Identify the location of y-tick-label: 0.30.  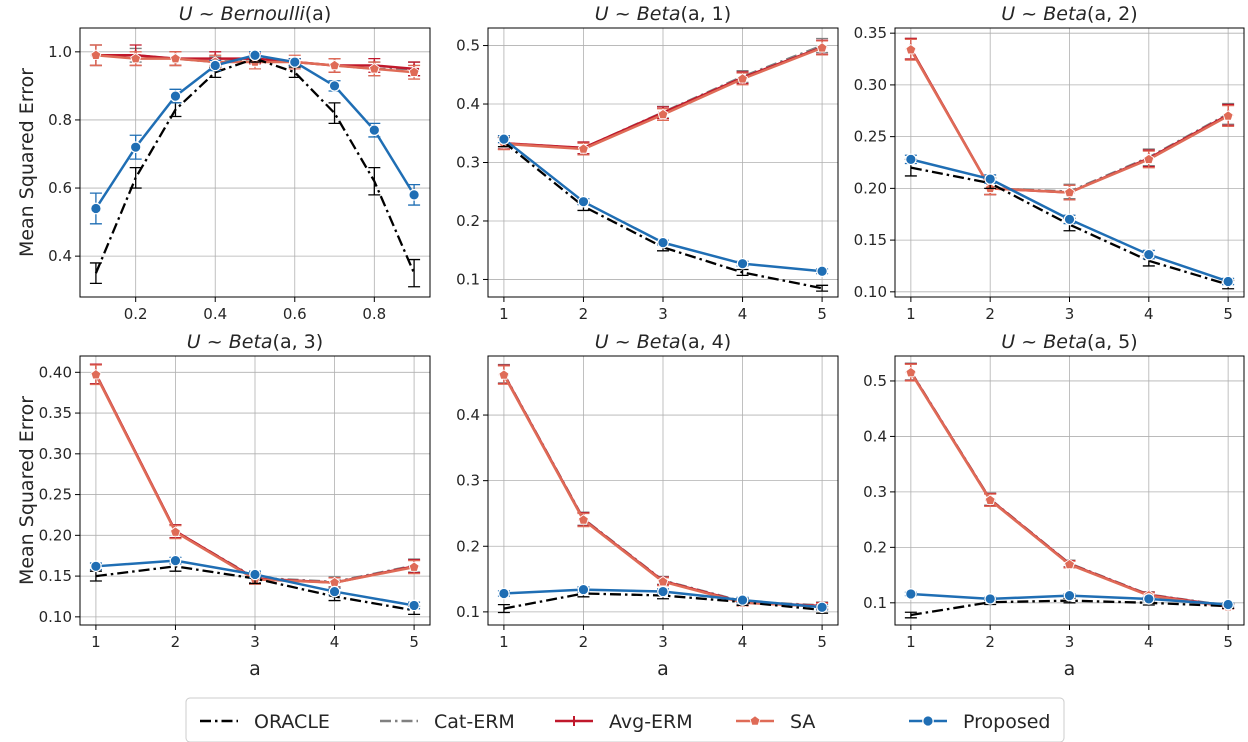
(55, 454).